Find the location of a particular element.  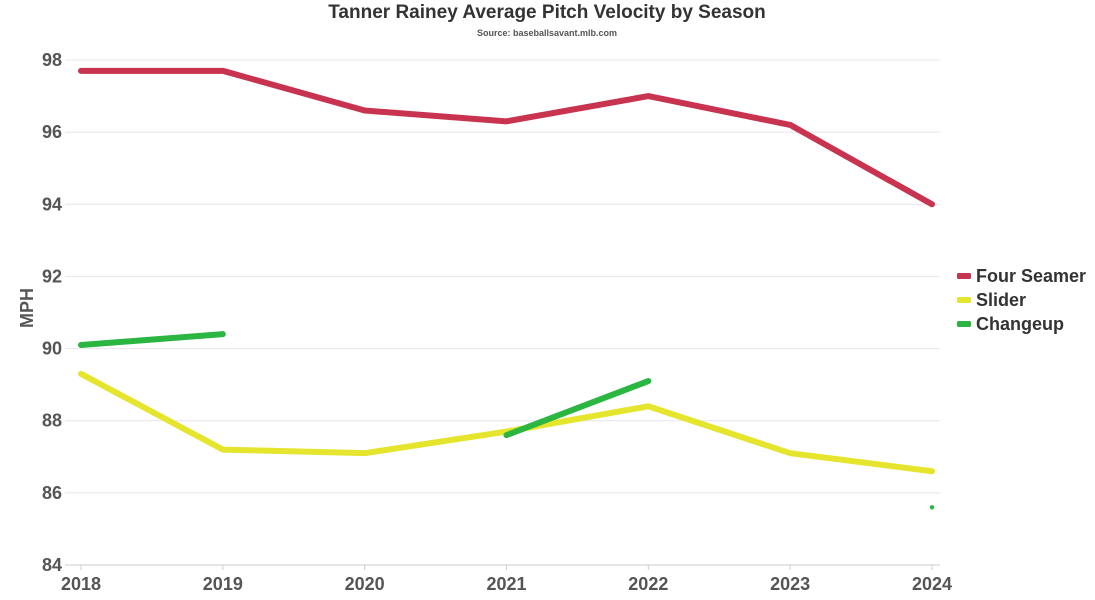

y-tick-label: 86 is located at coordinates (52, 493).